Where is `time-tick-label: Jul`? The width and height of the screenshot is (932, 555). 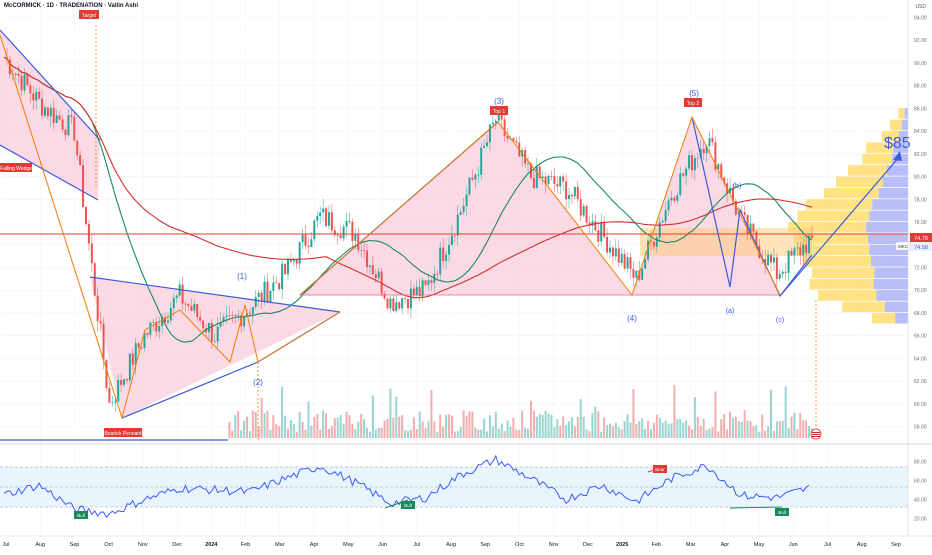 time-tick-label: Jul is located at coordinates (5, 545).